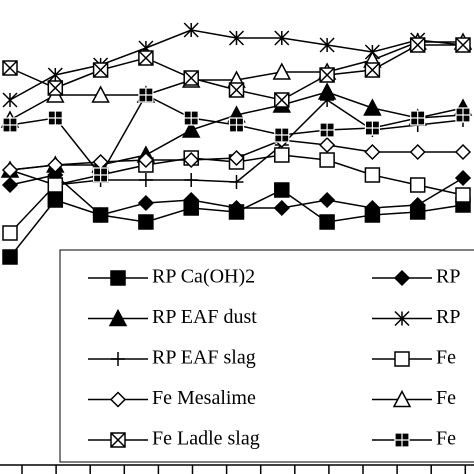 This screenshot has height=474, width=474. What do you see at coordinates (204, 398) in the screenshot?
I see `legend-label: Fe Mesalime` at bounding box center [204, 398].